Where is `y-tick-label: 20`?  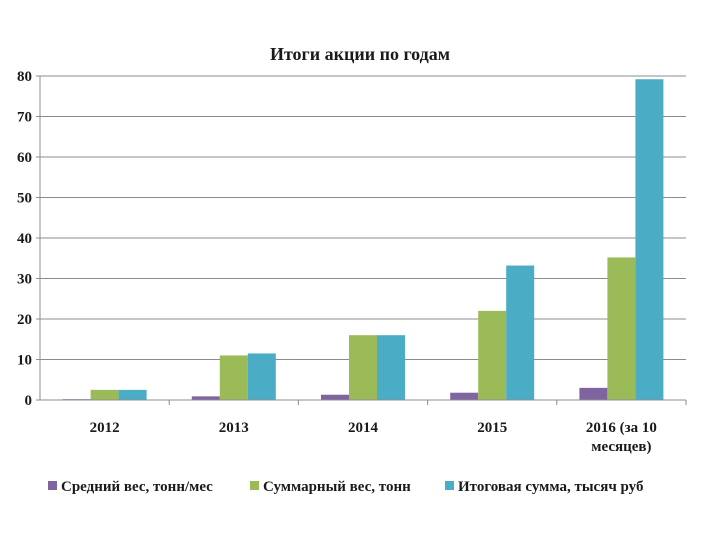
y-tick-label: 20 is located at coordinates (24, 320).